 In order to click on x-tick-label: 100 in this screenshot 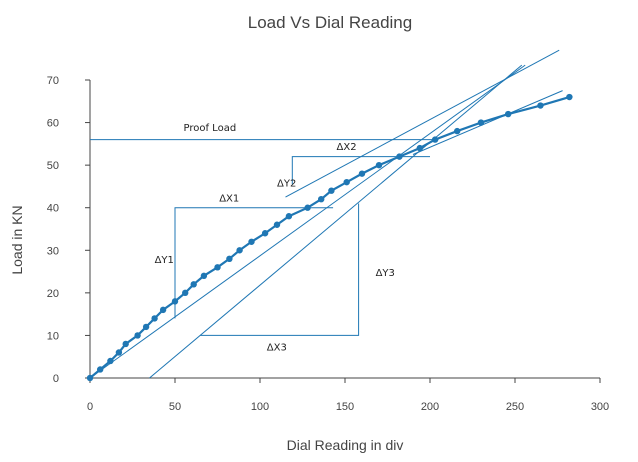, I will do `click(260, 407)`.